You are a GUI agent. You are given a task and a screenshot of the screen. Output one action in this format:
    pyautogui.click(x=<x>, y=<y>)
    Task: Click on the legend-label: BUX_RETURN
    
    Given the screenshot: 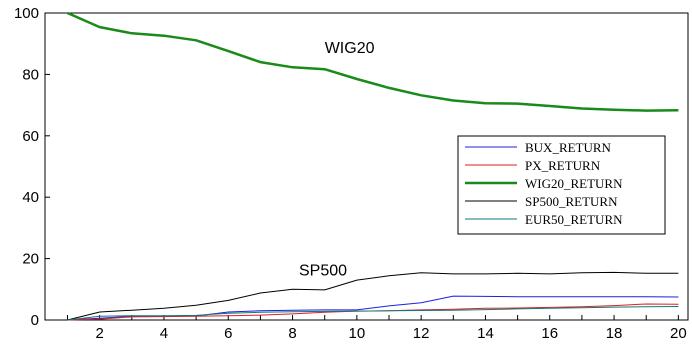 What is the action you would take?
    pyautogui.click(x=568, y=147)
    